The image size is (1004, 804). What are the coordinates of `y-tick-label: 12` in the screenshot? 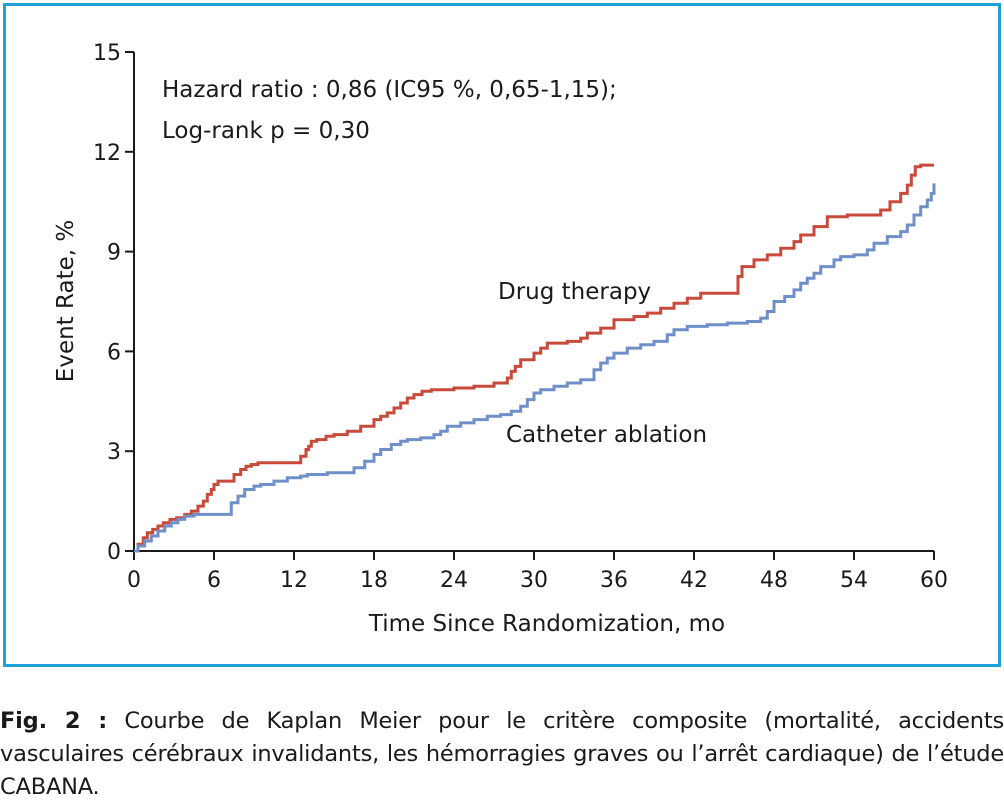 It's located at (107, 153).